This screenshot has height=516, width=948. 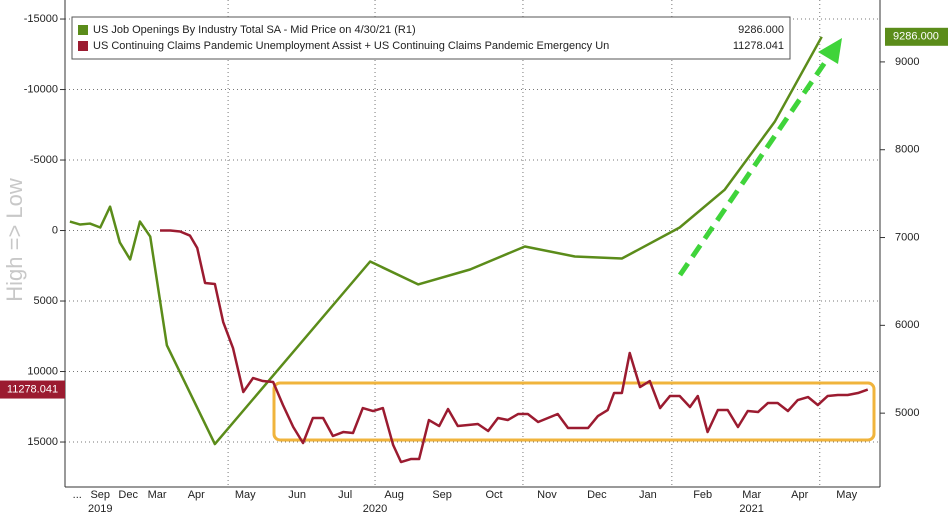 What do you see at coordinates (907, 150) in the screenshot?
I see `y2-tick-label: 8000` at bounding box center [907, 150].